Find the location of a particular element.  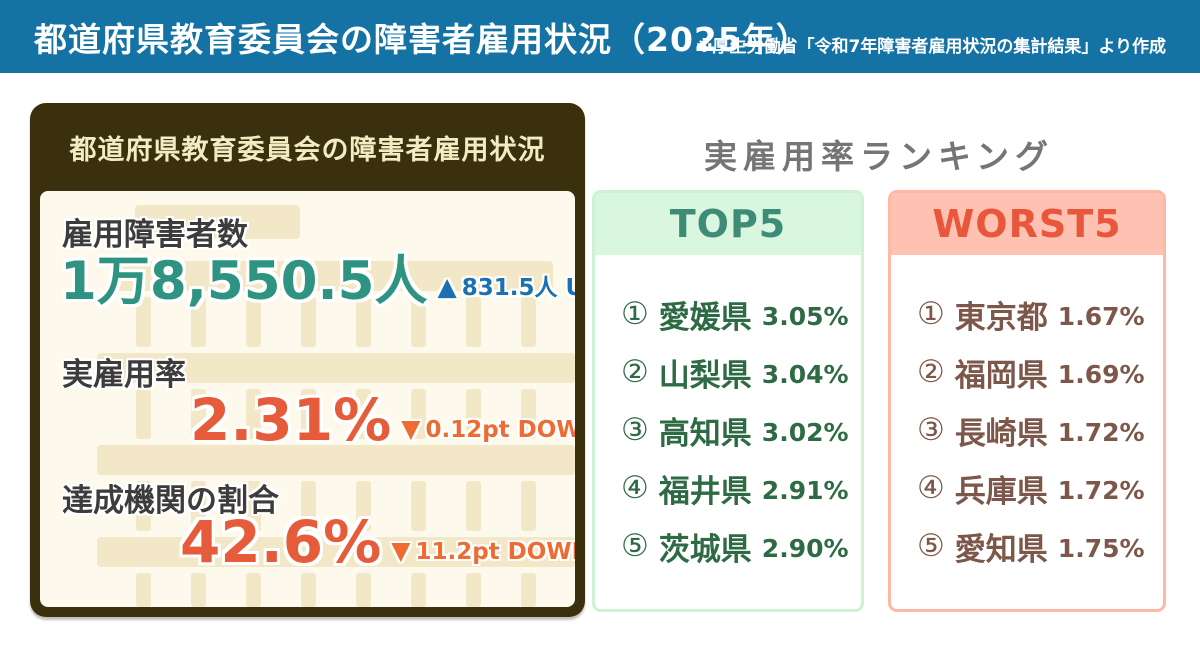

top5-rank-4: ④ 福井県 2.91% is located at coordinates (728, 488).